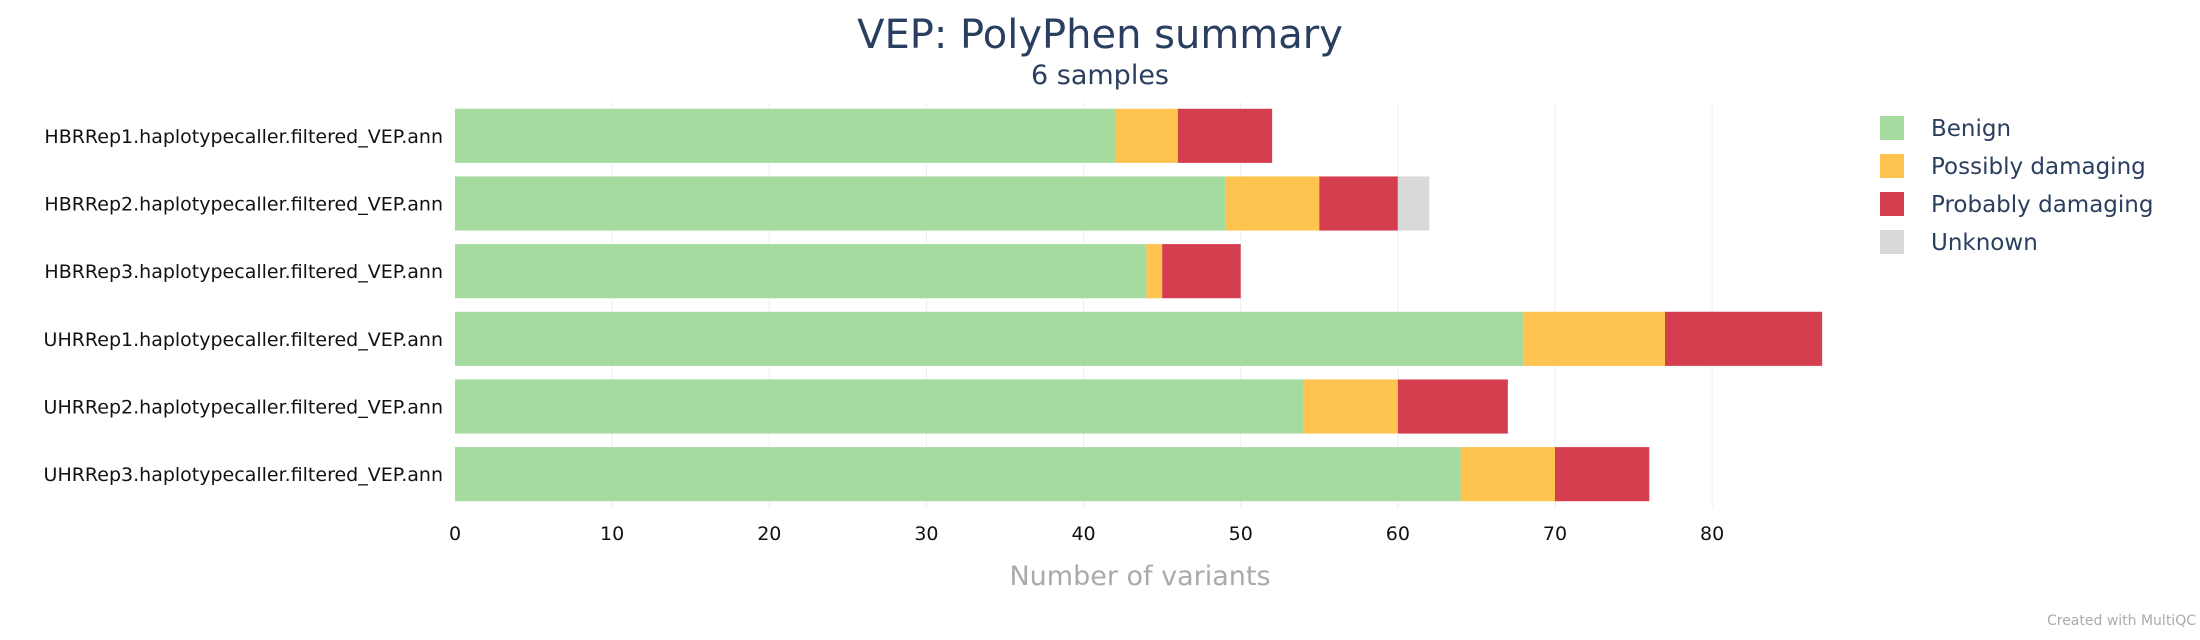 The width and height of the screenshot is (2200, 640). Describe the element at coordinates (1100, 35) in the screenshot. I see `chart-title: VEP: PolyPhen summary` at that location.